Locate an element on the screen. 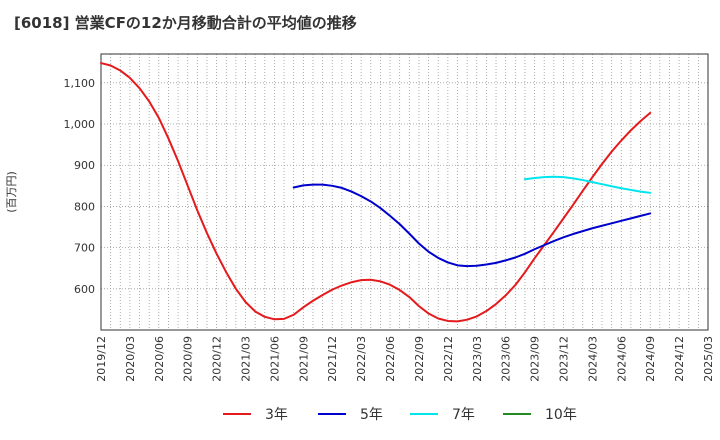 Image resolution: width=720 pixels, height=440 pixels. x-tick-label: 2024/03 is located at coordinates (592, 359).